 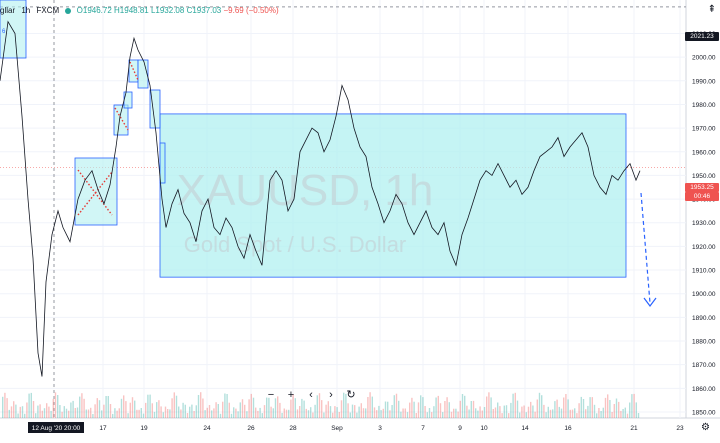 What do you see at coordinates (337, 428) in the screenshot?
I see `time-tick-label: Sep` at bounding box center [337, 428].